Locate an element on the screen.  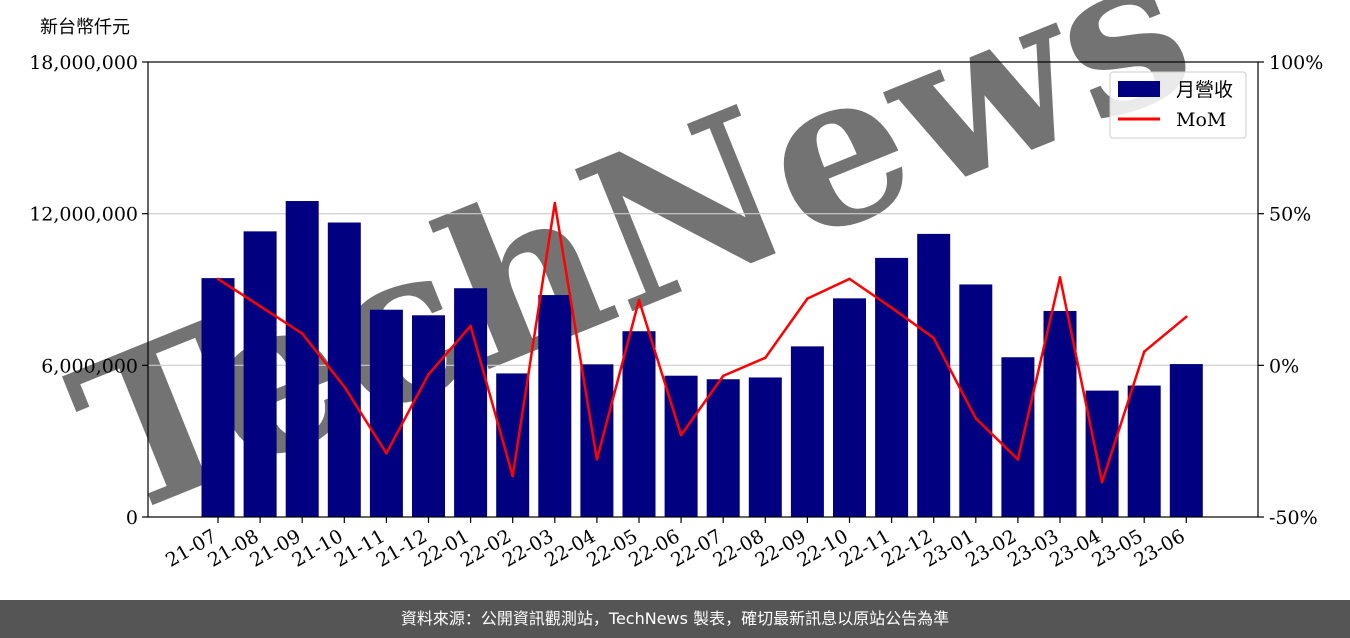
left-tick-label: 12,000,000 is located at coordinates (83, 215).